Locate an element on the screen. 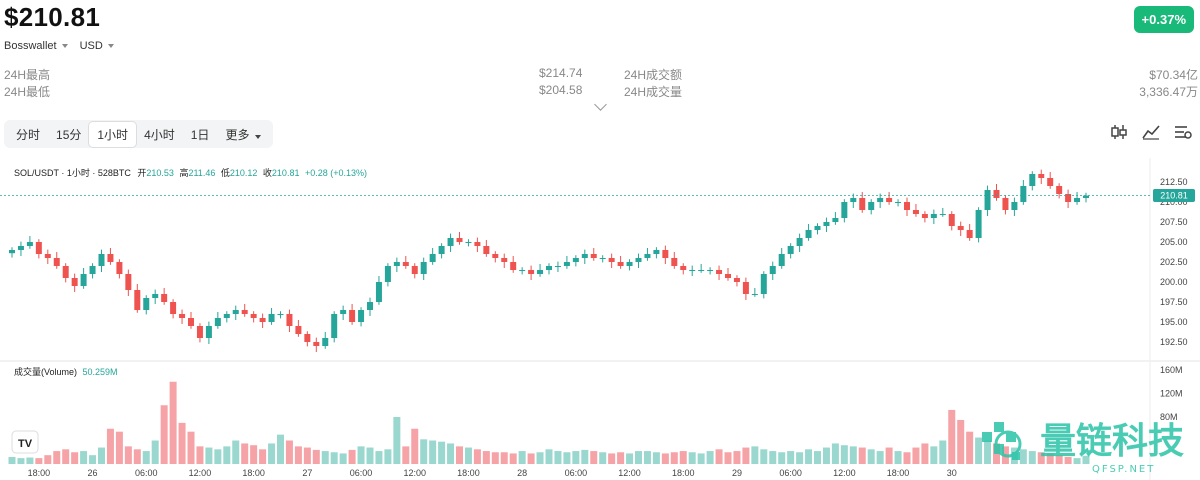 The width and height of the screenshot is (1200, 480). wallet-selector: Bosswallet is located at coordinates (36, 46).